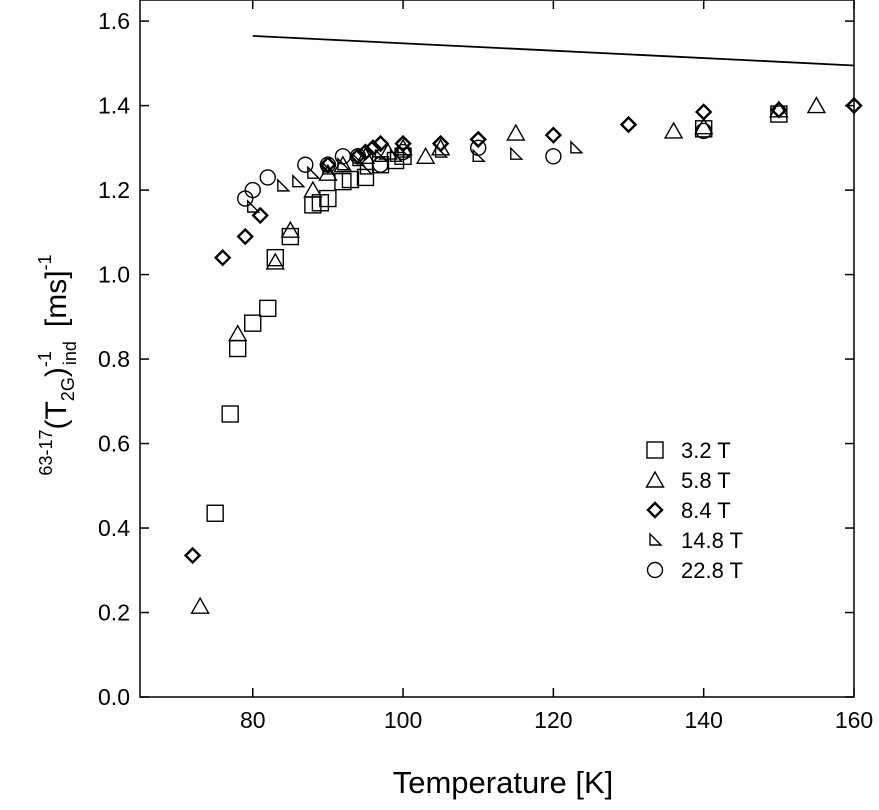 This screenshot has height=810, width=879. Describe the element at coordinates (703, 720) in the screenshot. I see `x-tick-label: 140` at that location.